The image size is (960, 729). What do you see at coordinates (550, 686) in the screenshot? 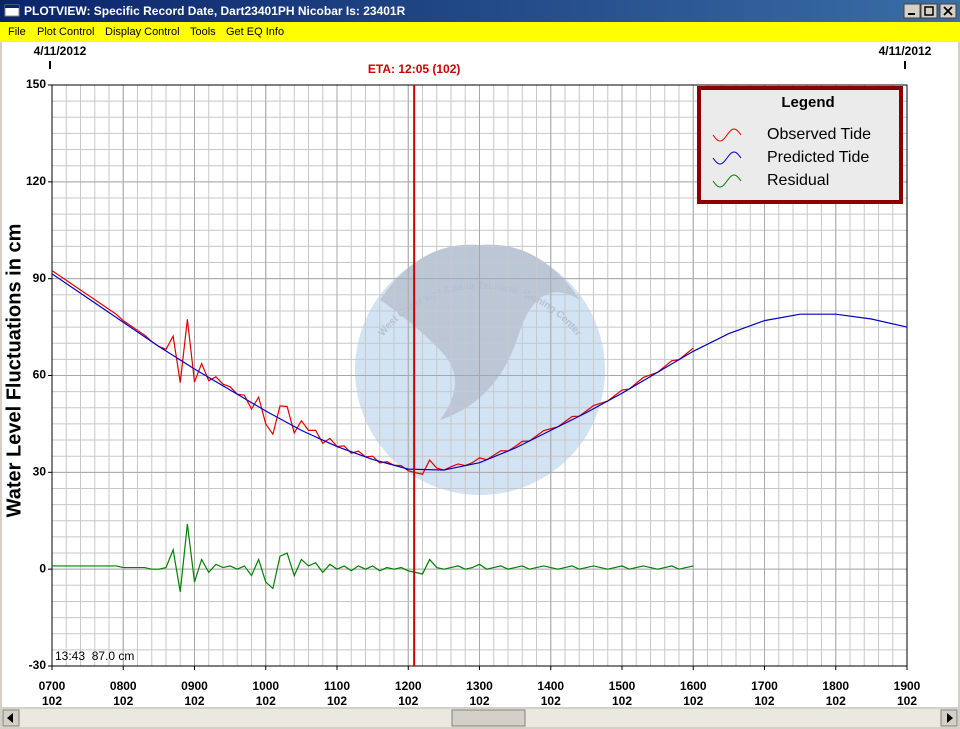
I see `x-tick-label: 1400` at bounding box center [550, 686].